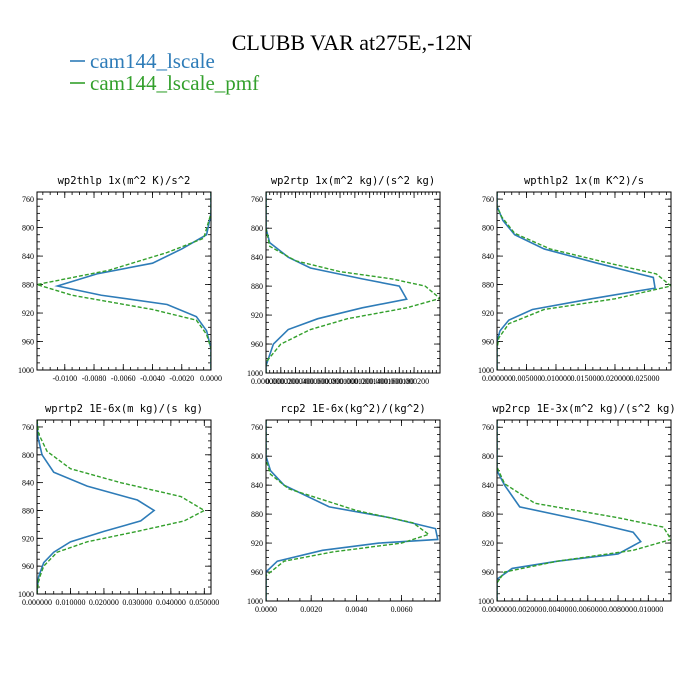  I want to click on figure-title: CLUBB VAR at275E,-12N, so click(352, 42).